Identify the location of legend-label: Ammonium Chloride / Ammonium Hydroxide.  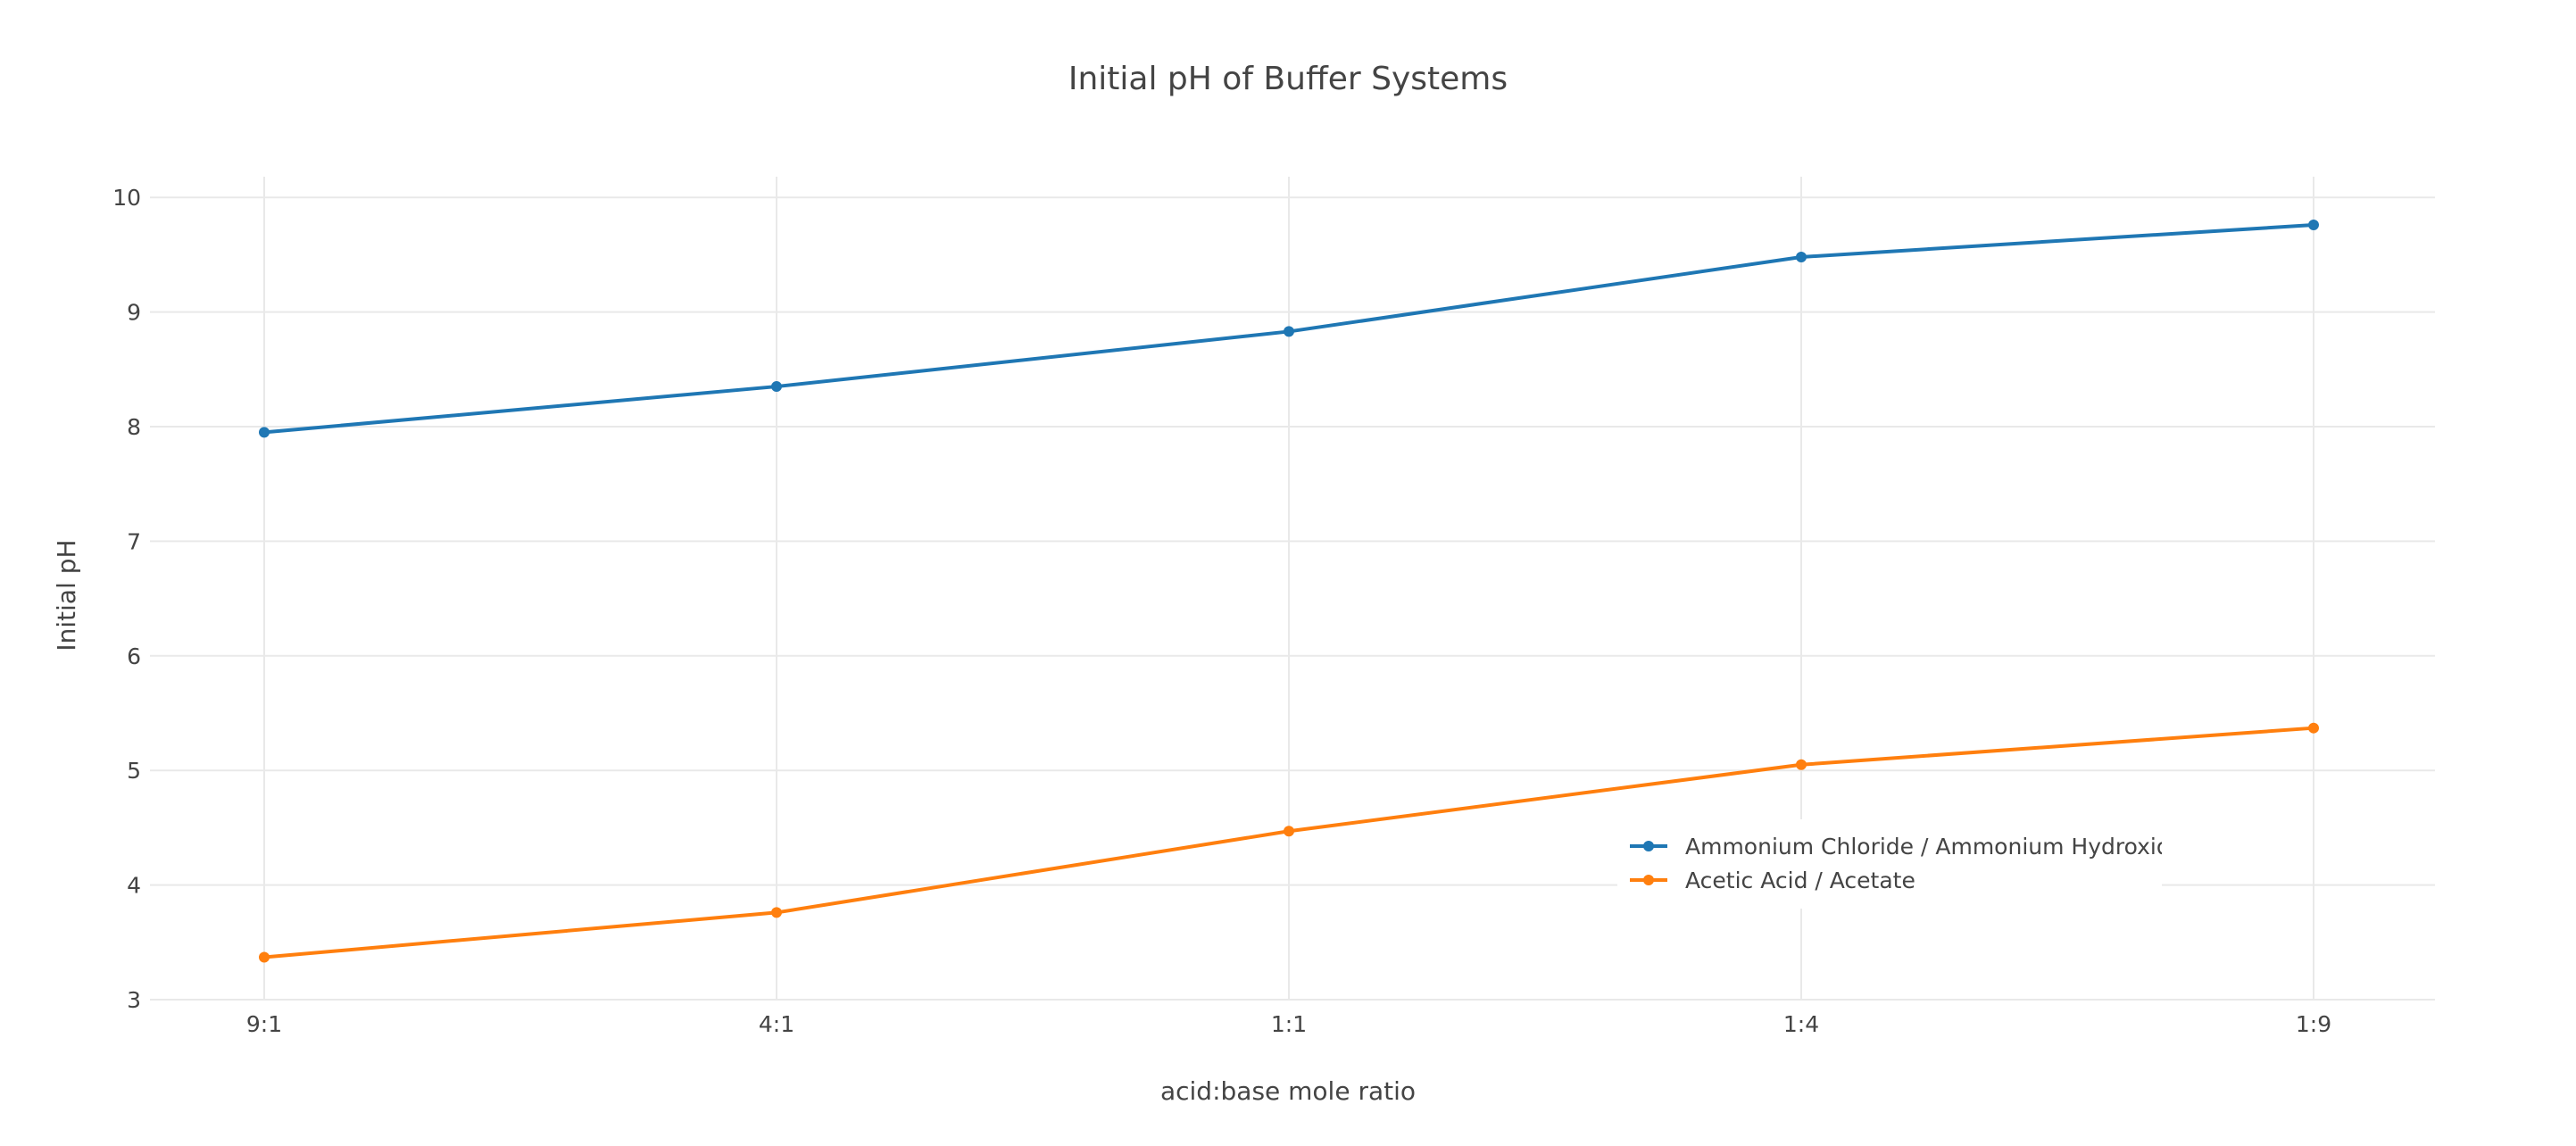
(1934, 847).